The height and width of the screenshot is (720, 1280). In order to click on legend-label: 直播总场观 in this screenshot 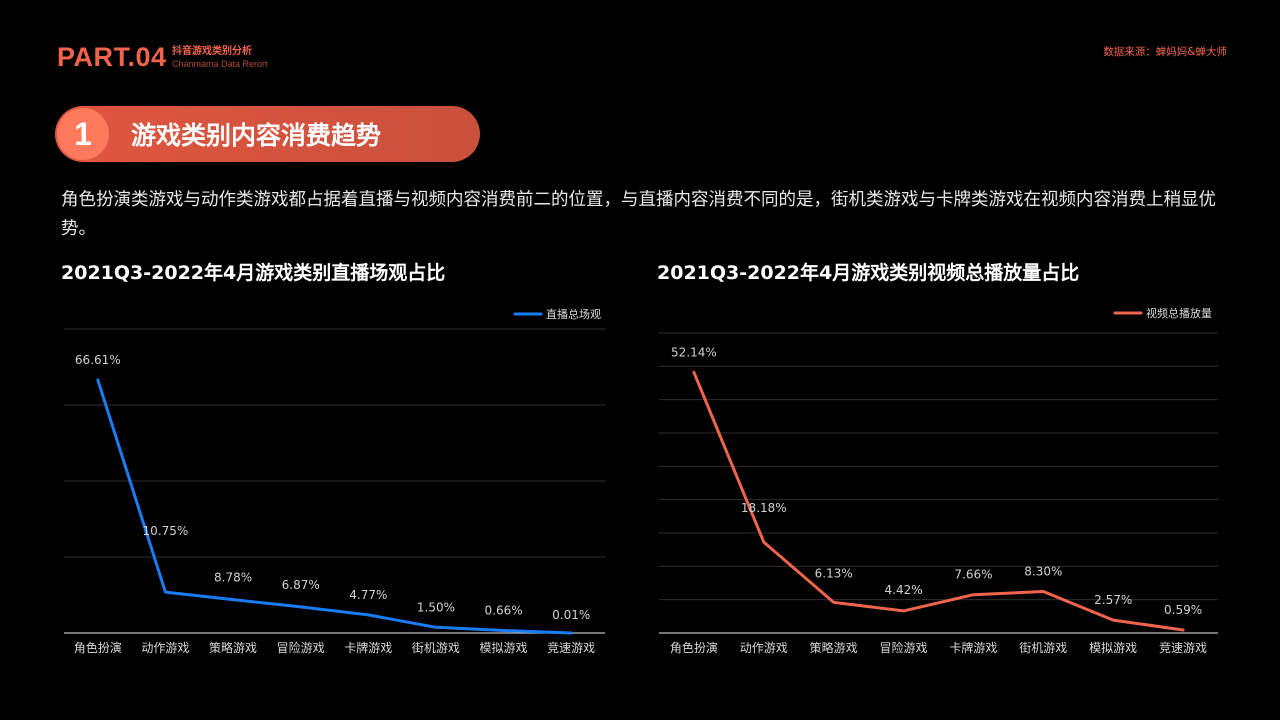, I will do `click(573, 314)`.